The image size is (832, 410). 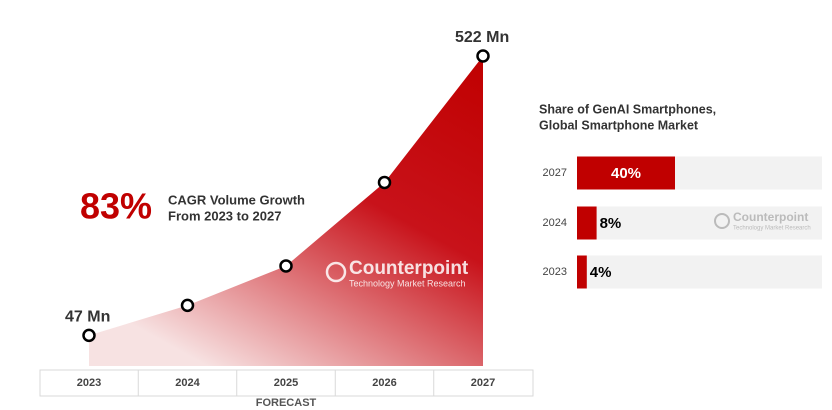 I want to click on cagr-text: From 2023 to 2027, so click(x=224, y=215).